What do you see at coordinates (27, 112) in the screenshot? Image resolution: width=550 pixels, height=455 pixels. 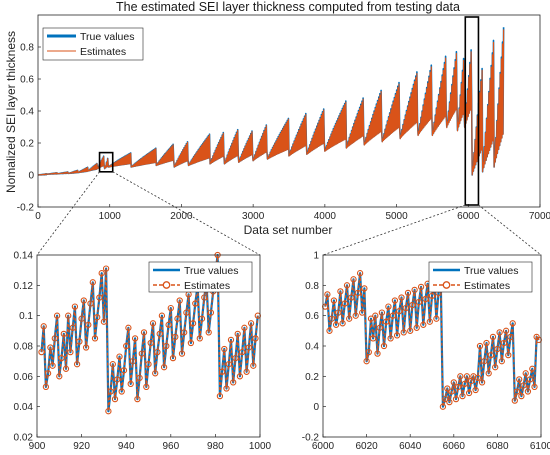 I see `main-ytick-label: 0.4` at bounding box center [27, 112].